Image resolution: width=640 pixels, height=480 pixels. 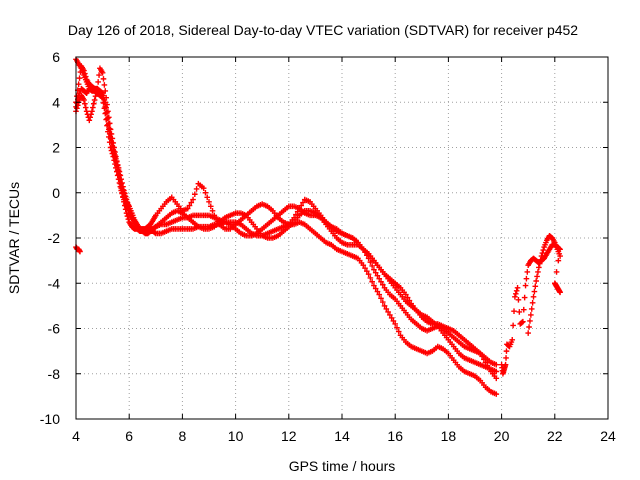 I want to click on y-axis-label: SDTVAR / TECUs, so click(x=14, y=238).